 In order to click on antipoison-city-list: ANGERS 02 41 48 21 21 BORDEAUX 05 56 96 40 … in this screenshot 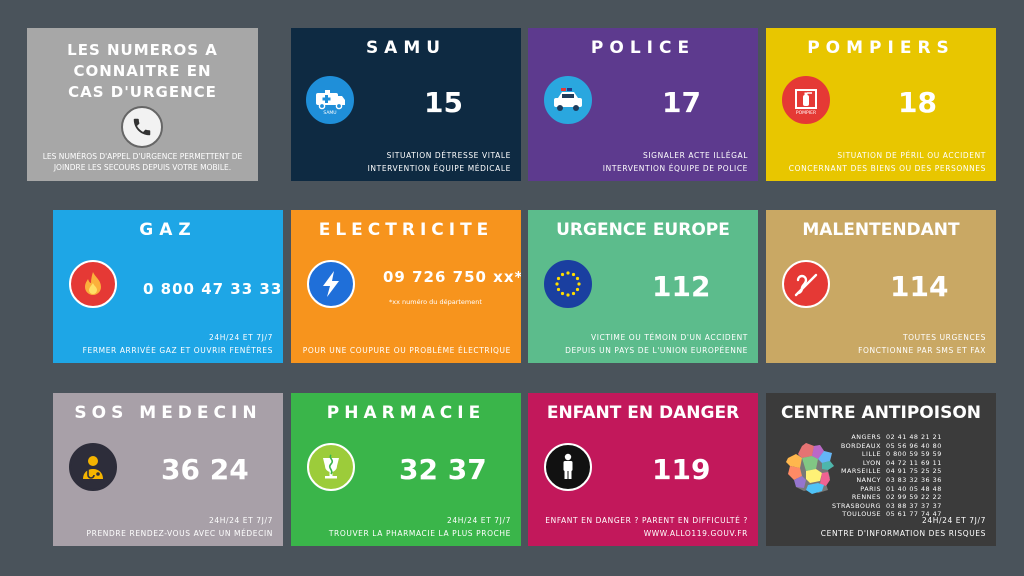, I will do `click(889, 476)`.